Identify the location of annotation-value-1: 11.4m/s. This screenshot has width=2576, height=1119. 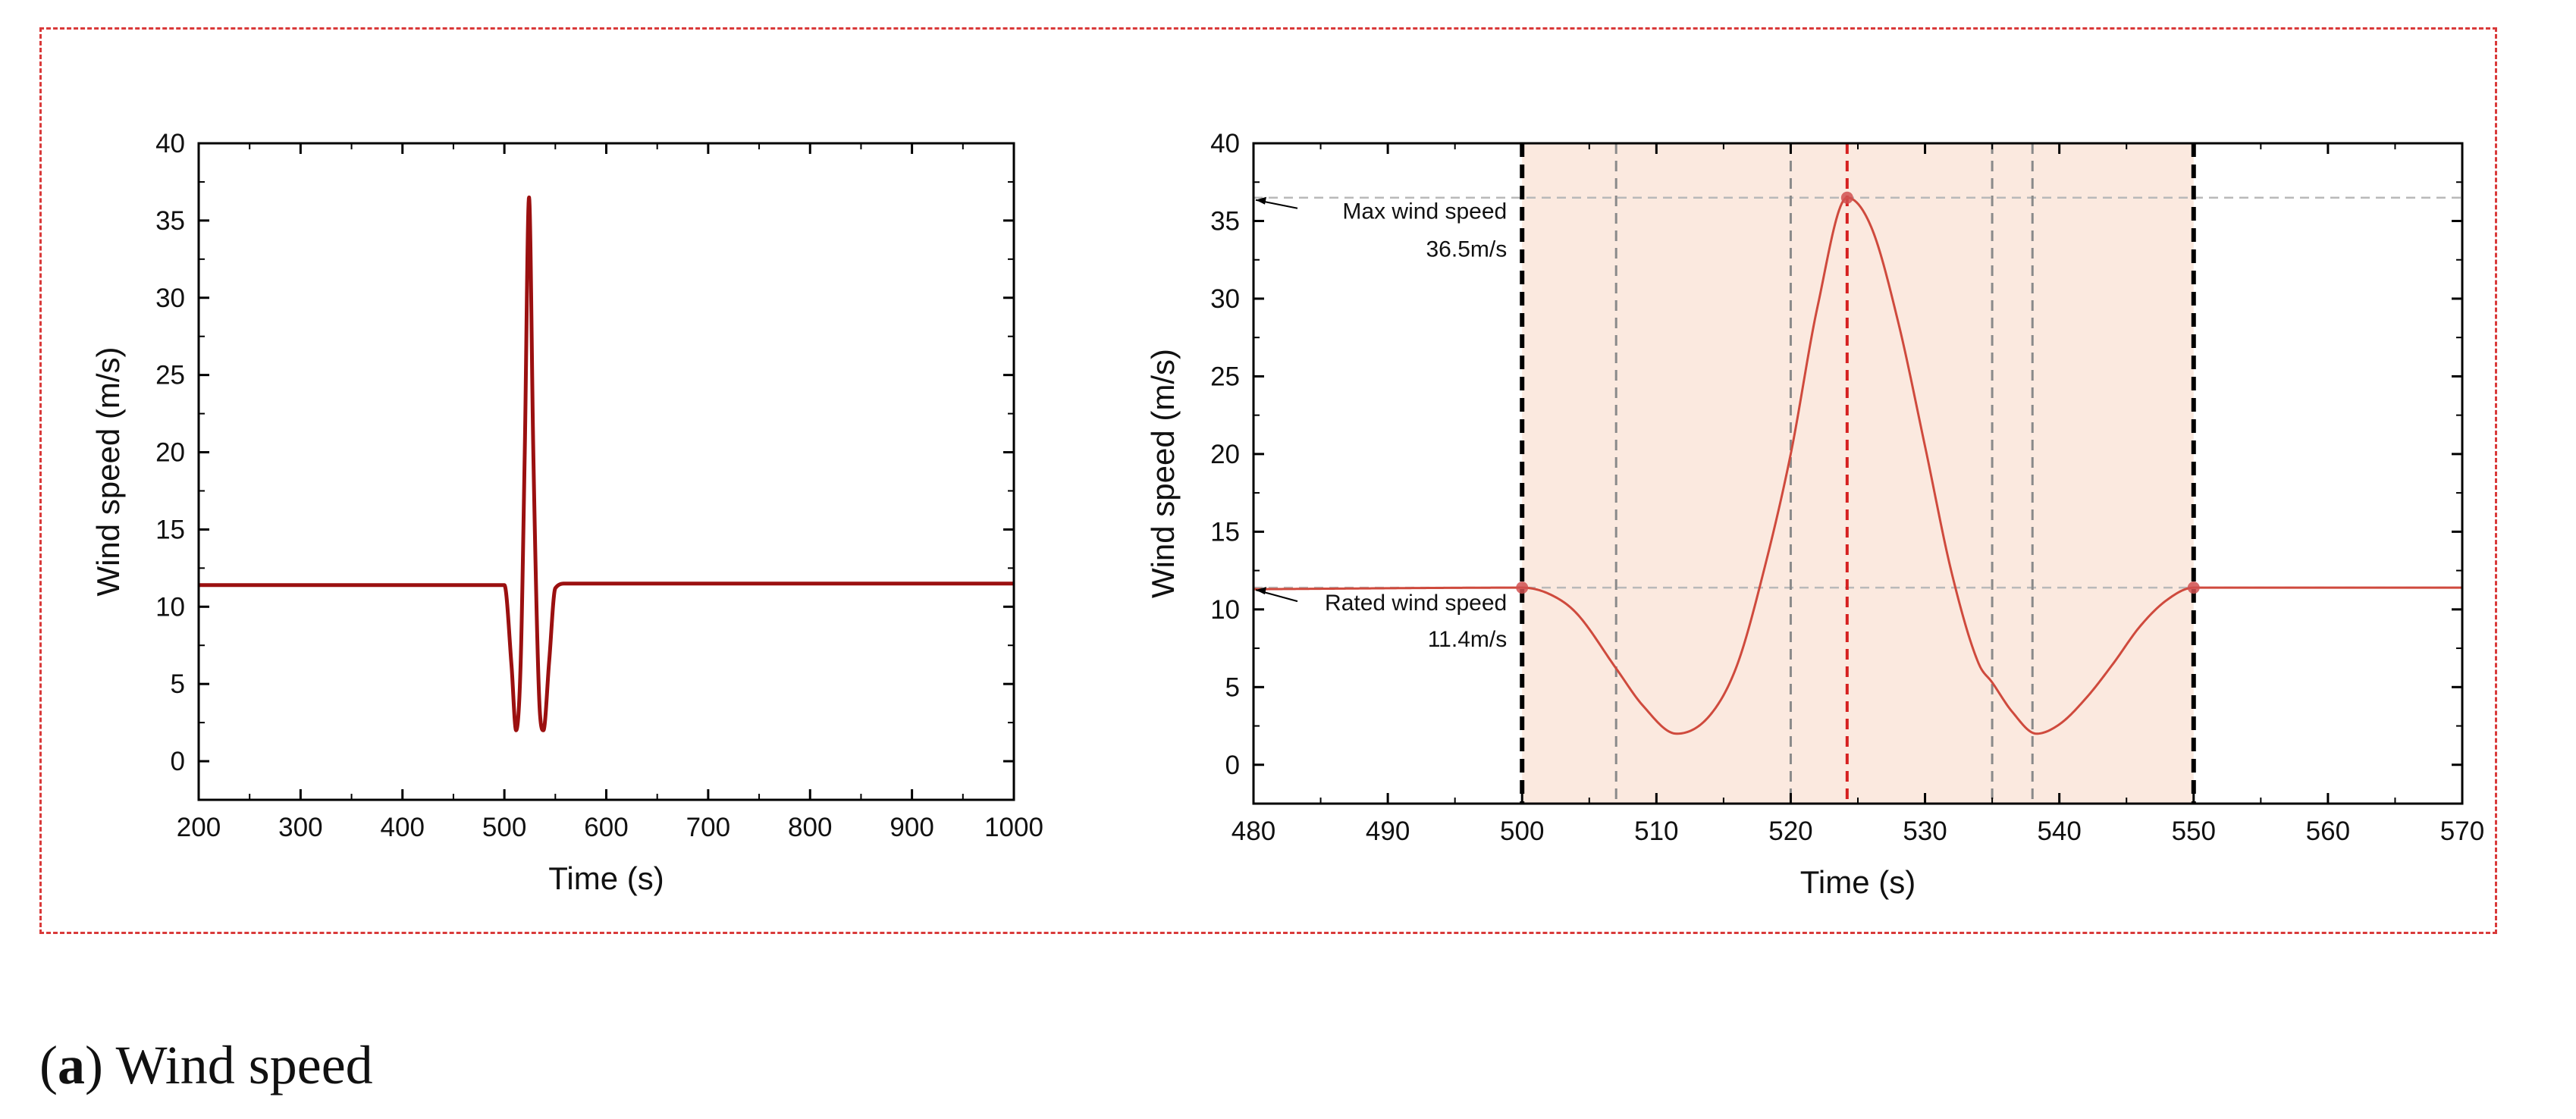
(1468, 639).